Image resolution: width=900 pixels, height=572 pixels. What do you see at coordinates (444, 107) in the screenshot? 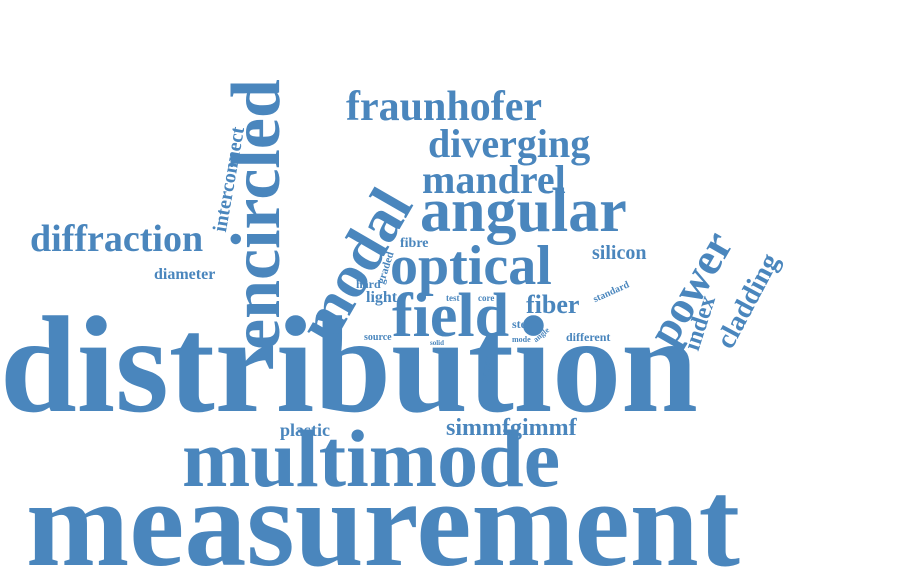
I see `word-fraunhofer: fraunhofer` at bounding box center [444, 107].